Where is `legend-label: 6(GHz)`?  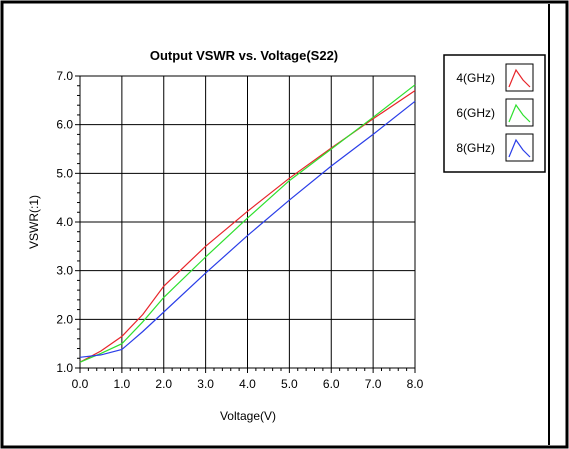
legend-label: 6(GHz) is located at coordinates (475, 113).